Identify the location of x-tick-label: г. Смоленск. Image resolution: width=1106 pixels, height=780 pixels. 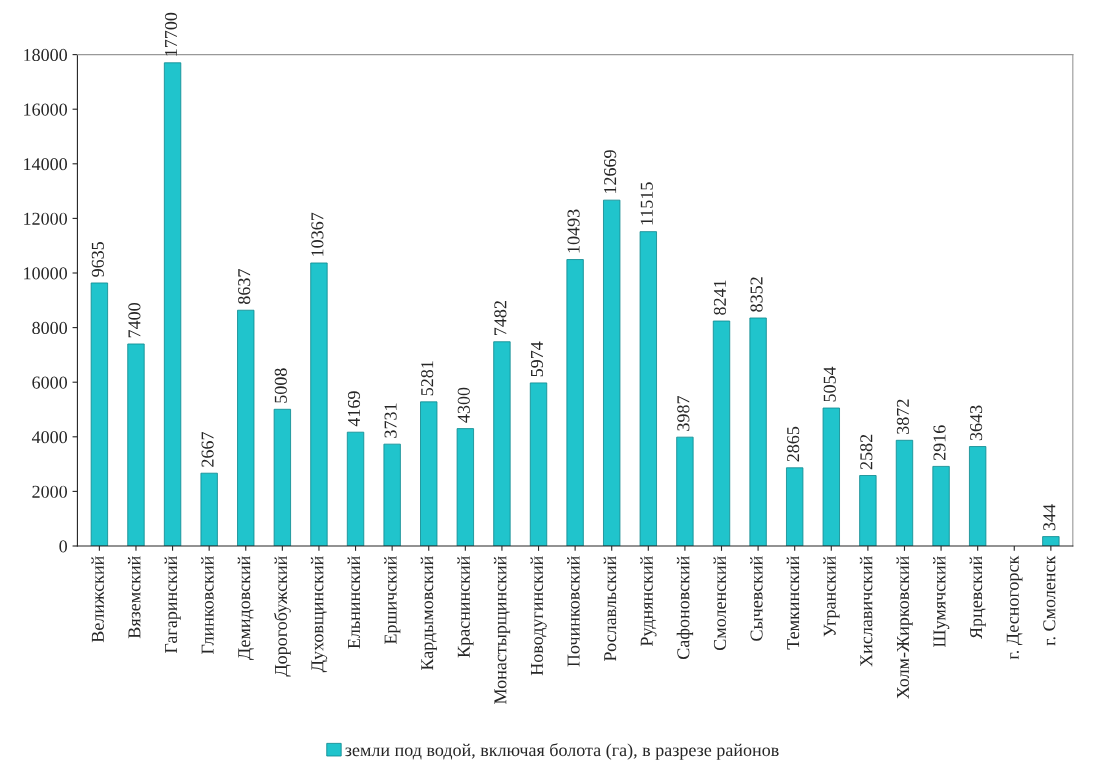
(1049, 600).